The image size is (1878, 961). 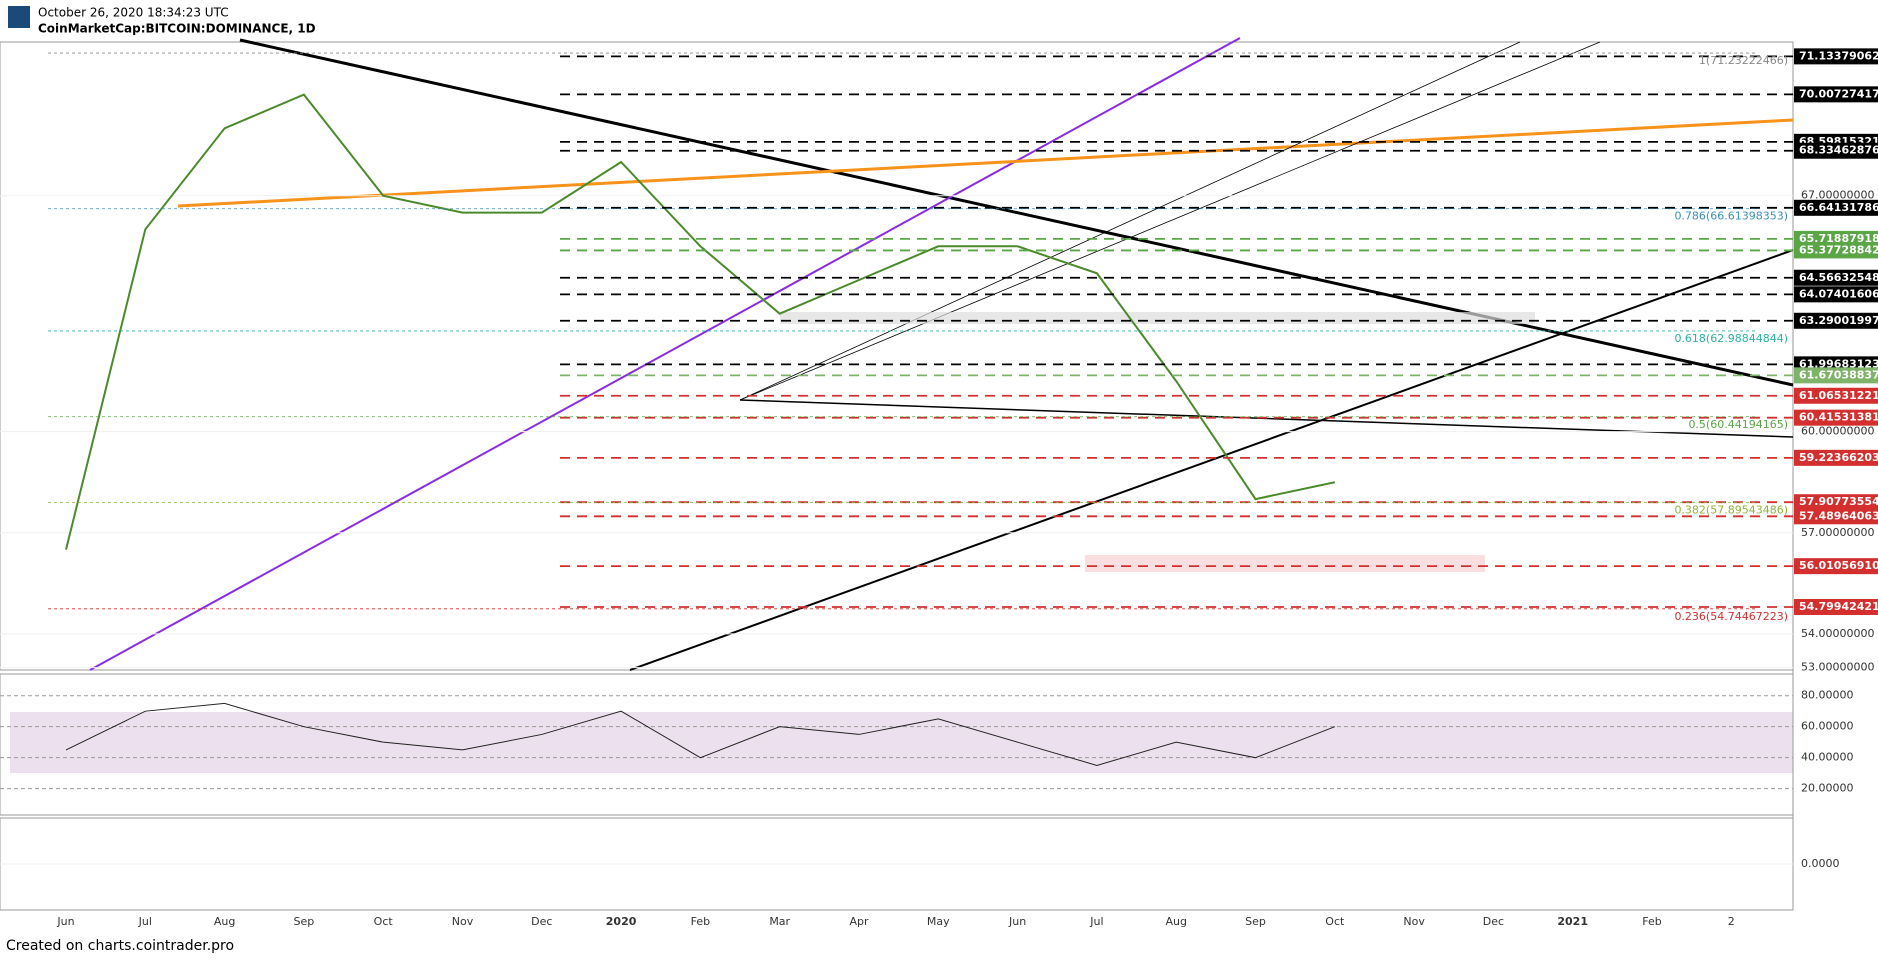 I want to click on level-label: 54.79942421, so click(x=1838, y=606).